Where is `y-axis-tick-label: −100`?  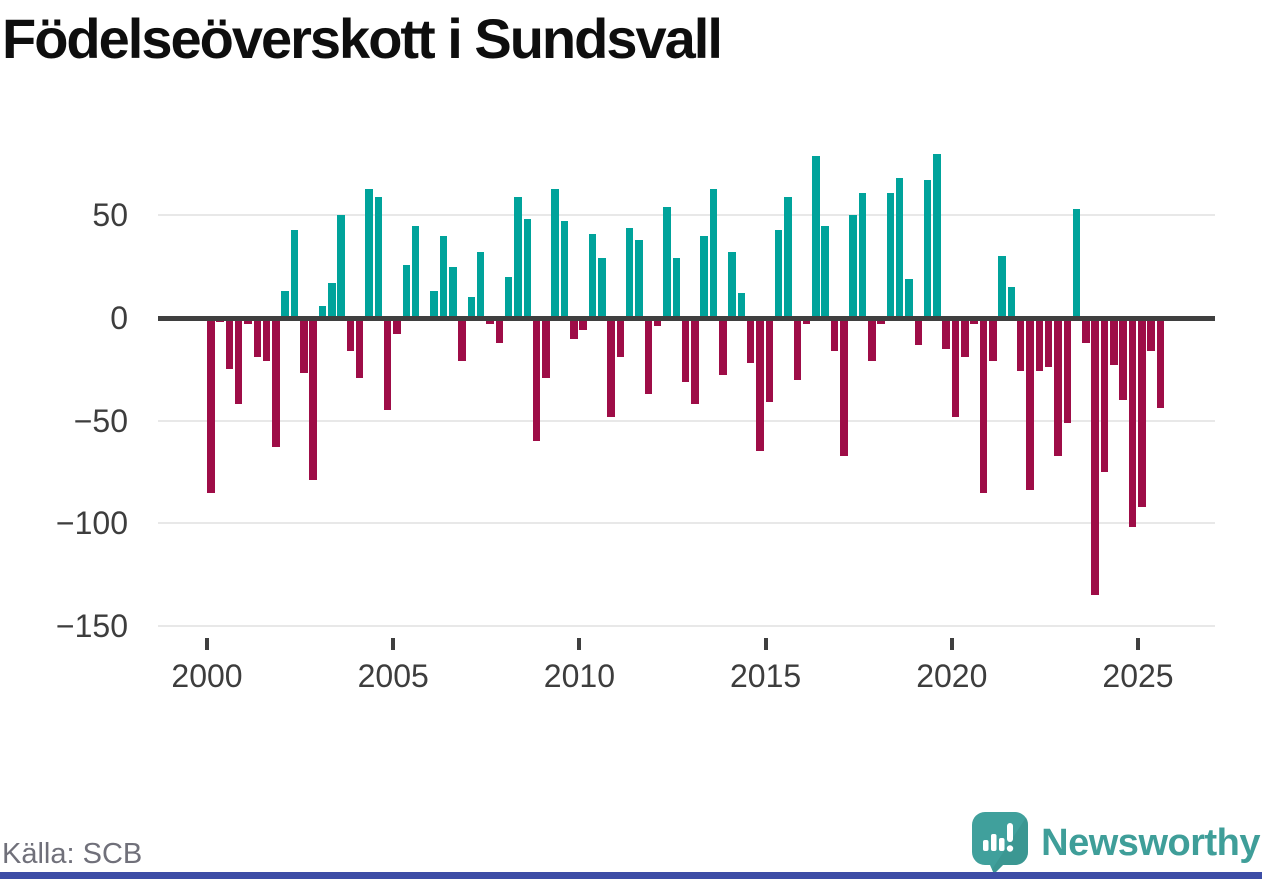 y-axis-tick-label: −100 is located at coordinates (91, 523).